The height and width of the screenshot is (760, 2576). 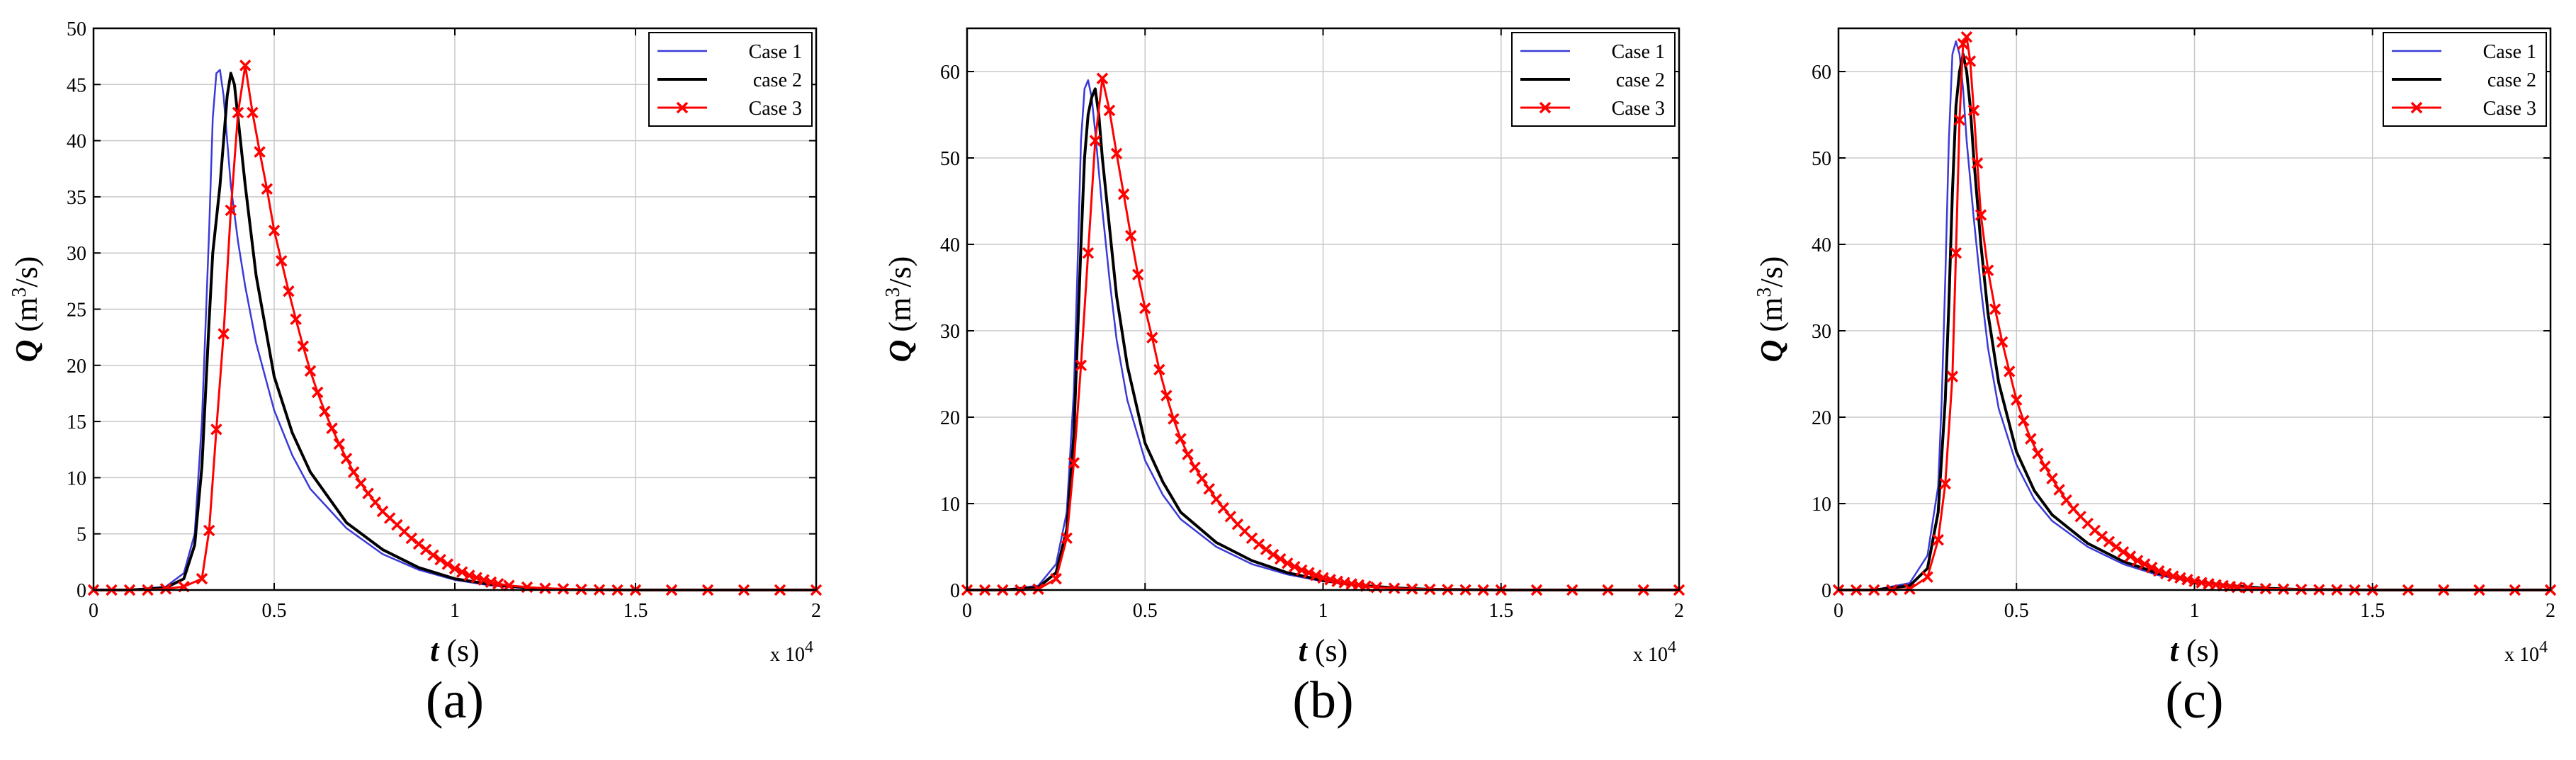 What do you see at coordinates (1500, 611) in the screenshot?
I see `x-tick-label: 1.5` at bounding box center [1500, 611].